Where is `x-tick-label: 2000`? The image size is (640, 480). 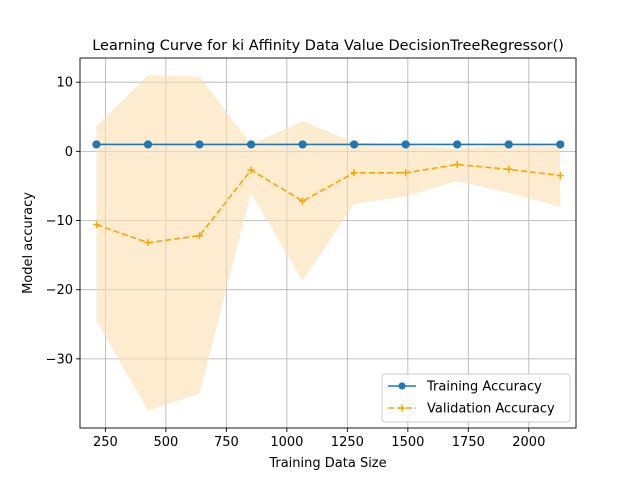 x-tick-label: 2000 is located at coordinates (528, 442).